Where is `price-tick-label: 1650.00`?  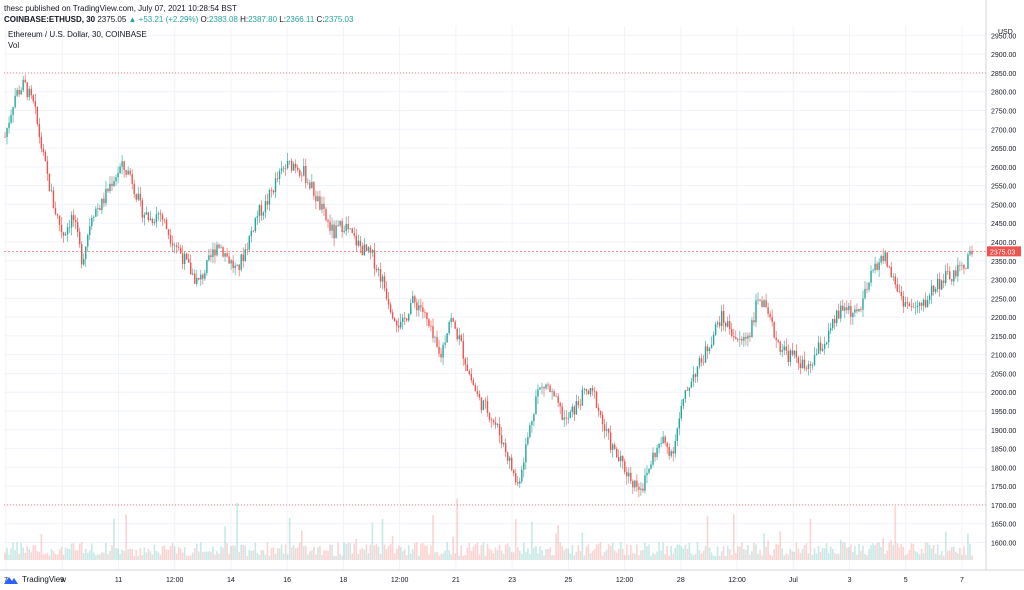
price-tick-label: 1650.00 is located at coordinates (1003, 525).